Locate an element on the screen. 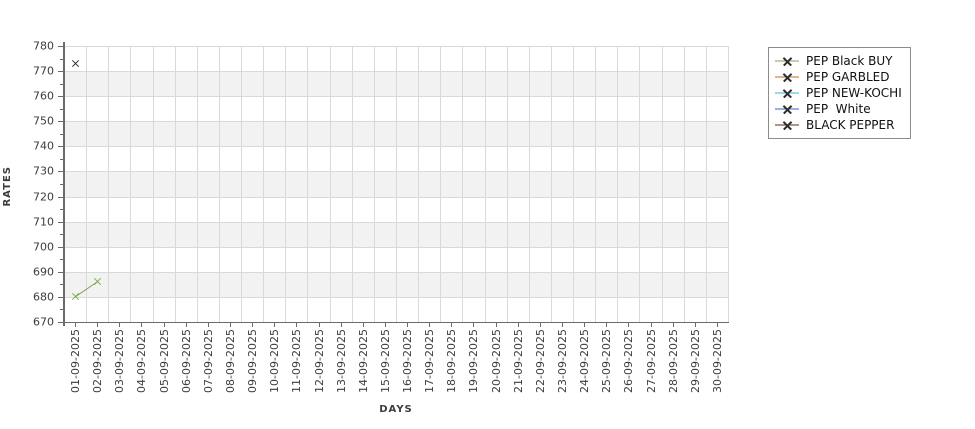  legend-item: BLACK PEPPER is located at coordinates (838, 125).